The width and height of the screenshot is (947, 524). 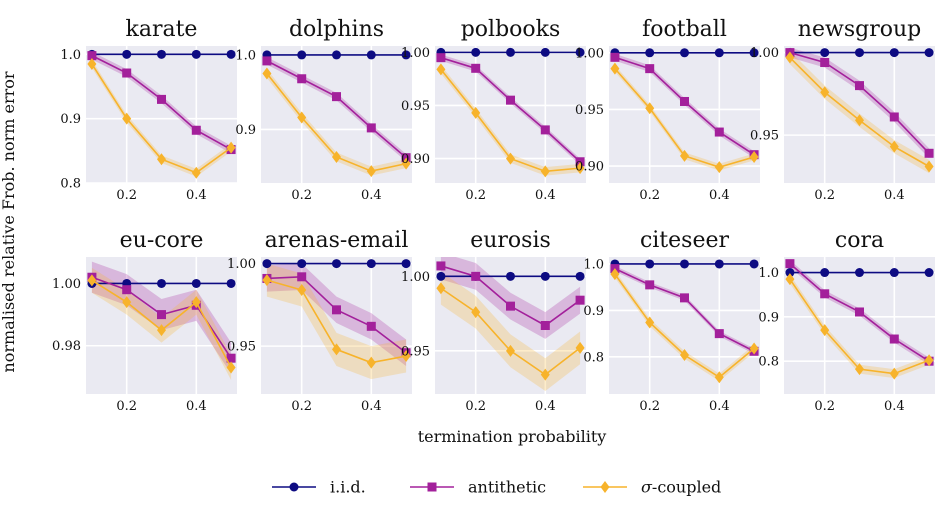 I want to click on panel-title: cora, so click(x=859, y=240).